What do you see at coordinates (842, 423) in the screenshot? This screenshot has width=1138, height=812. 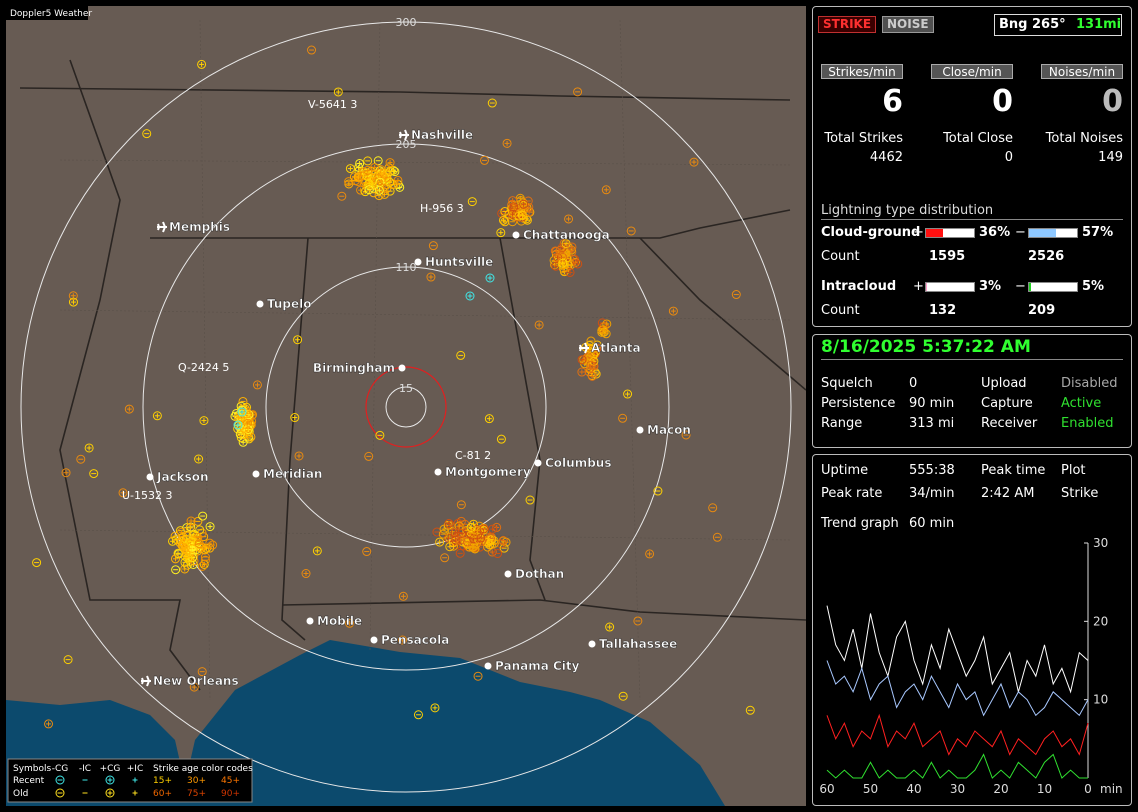 I see `status-label: Range` at bounding box center [842, 423].